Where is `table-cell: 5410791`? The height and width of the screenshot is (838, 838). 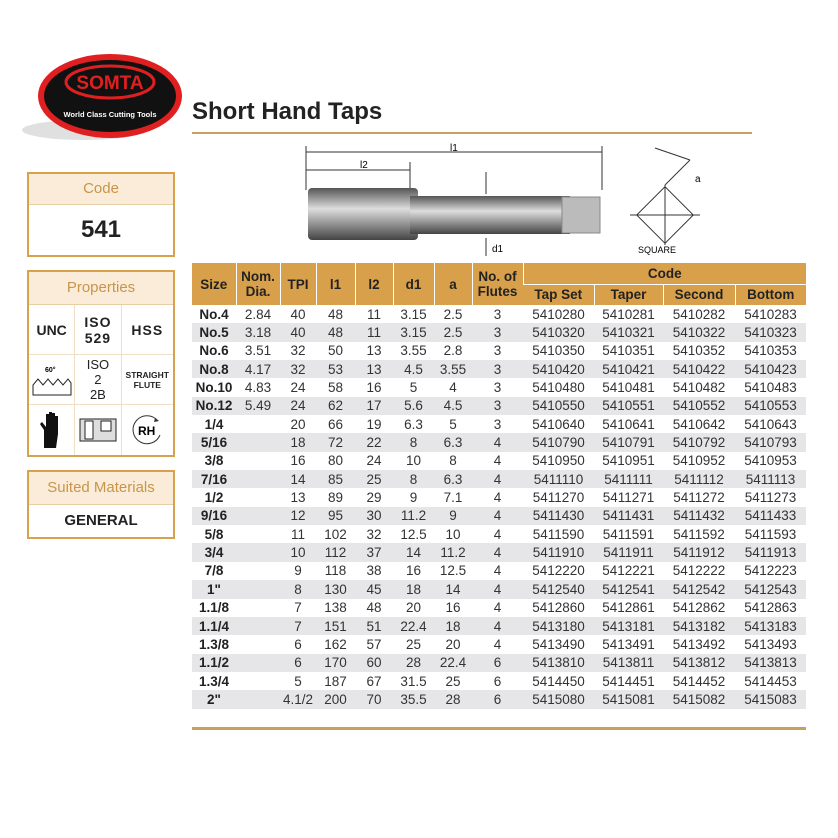 table-cell: 5410791 is located at coordinates (628, 442).